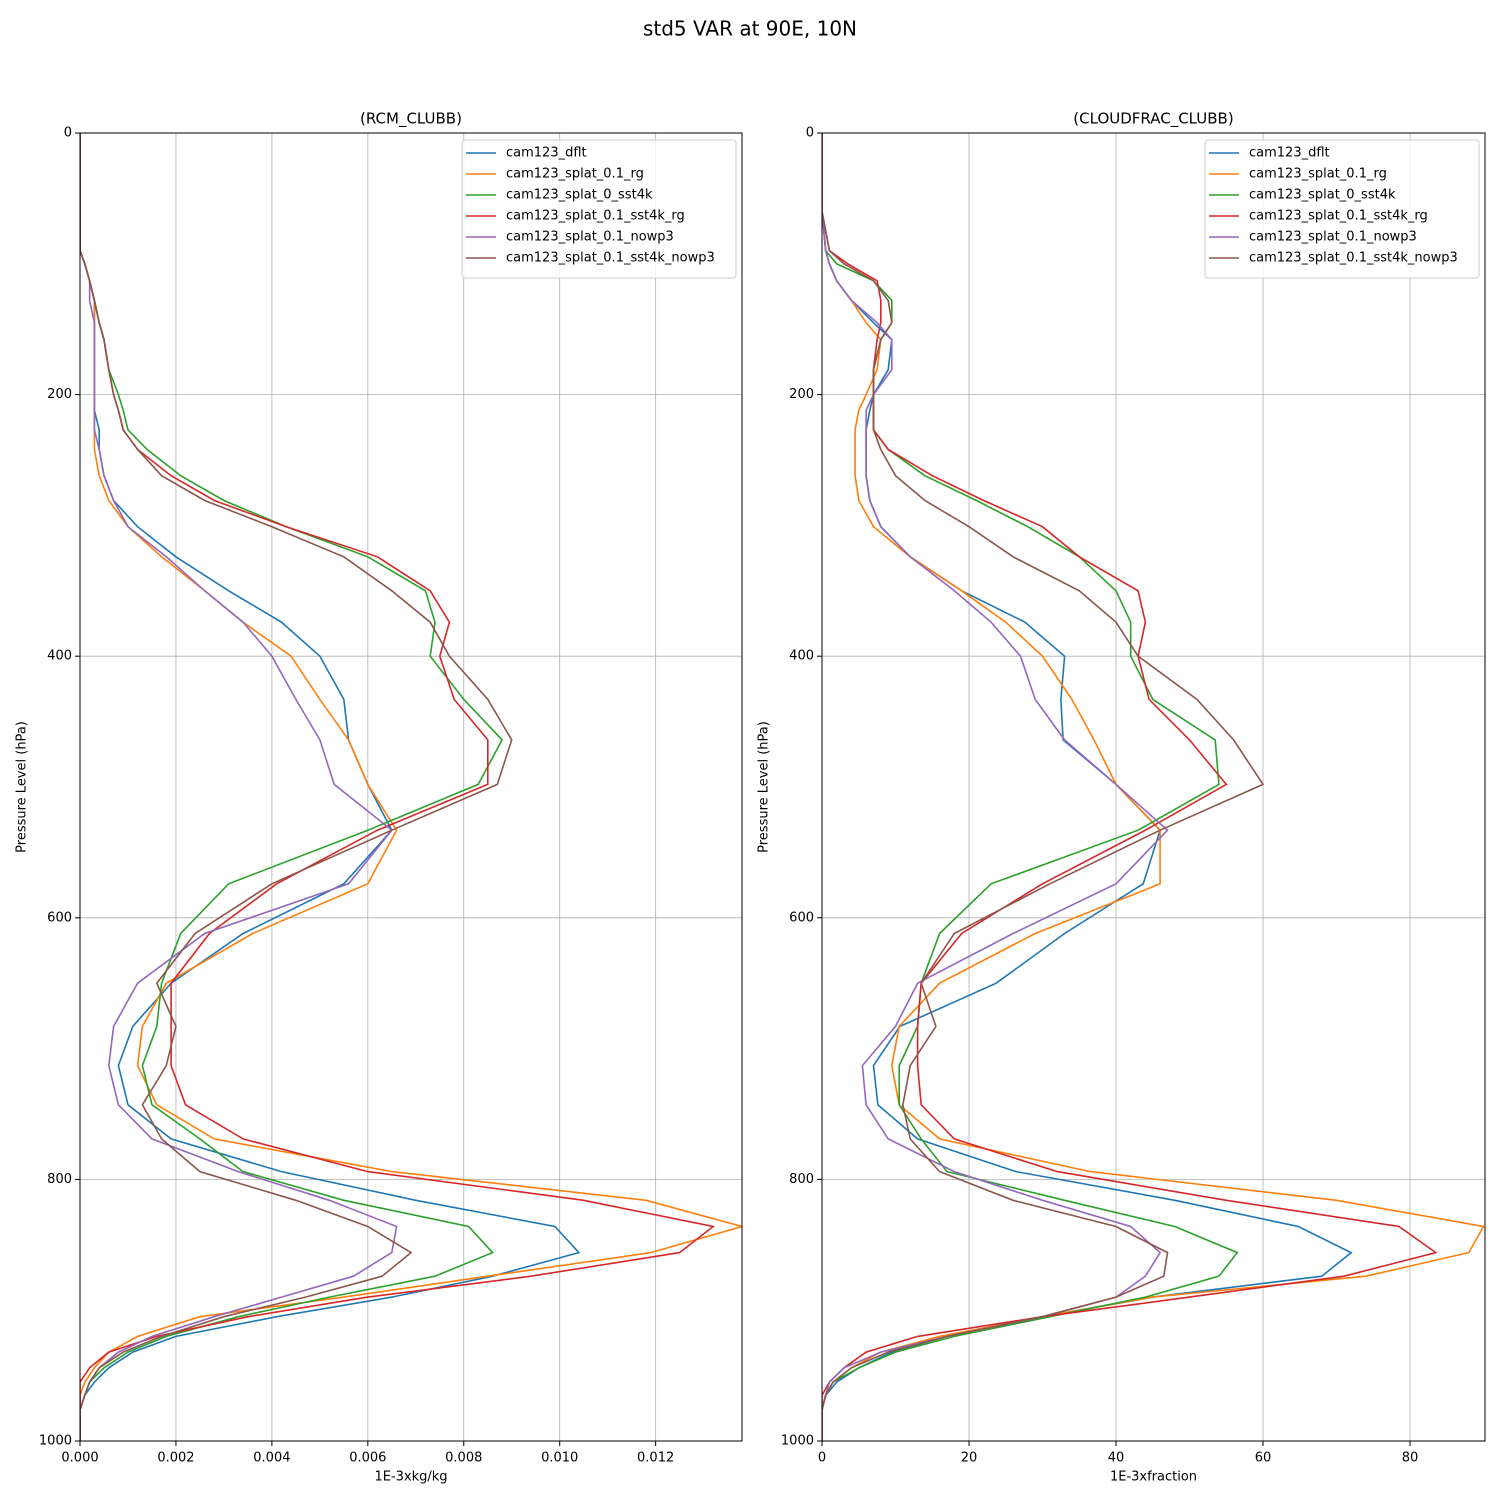 Image resolution: width=1500 pixels, height=1500 pixels. I want to click on x-tick-label: 0.002, so click(175, 1458).